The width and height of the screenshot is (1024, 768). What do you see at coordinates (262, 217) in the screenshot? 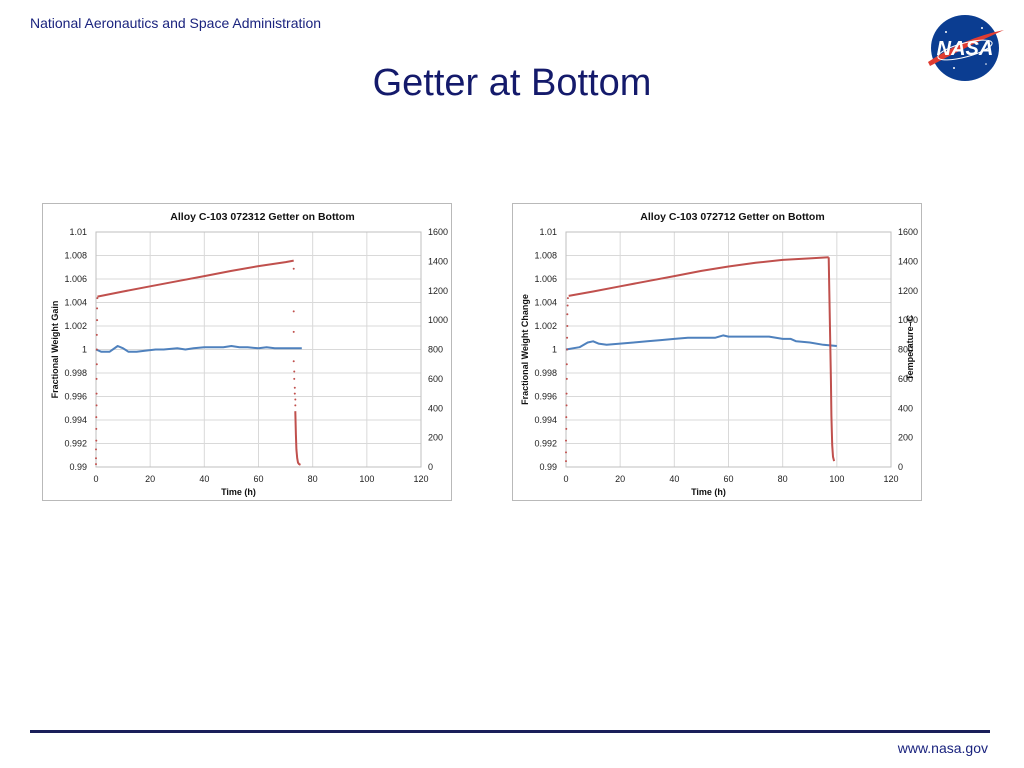
I see `chart-title: Alloy C-103 072312 Getter on Bottom` at bounding box center [262, 217].